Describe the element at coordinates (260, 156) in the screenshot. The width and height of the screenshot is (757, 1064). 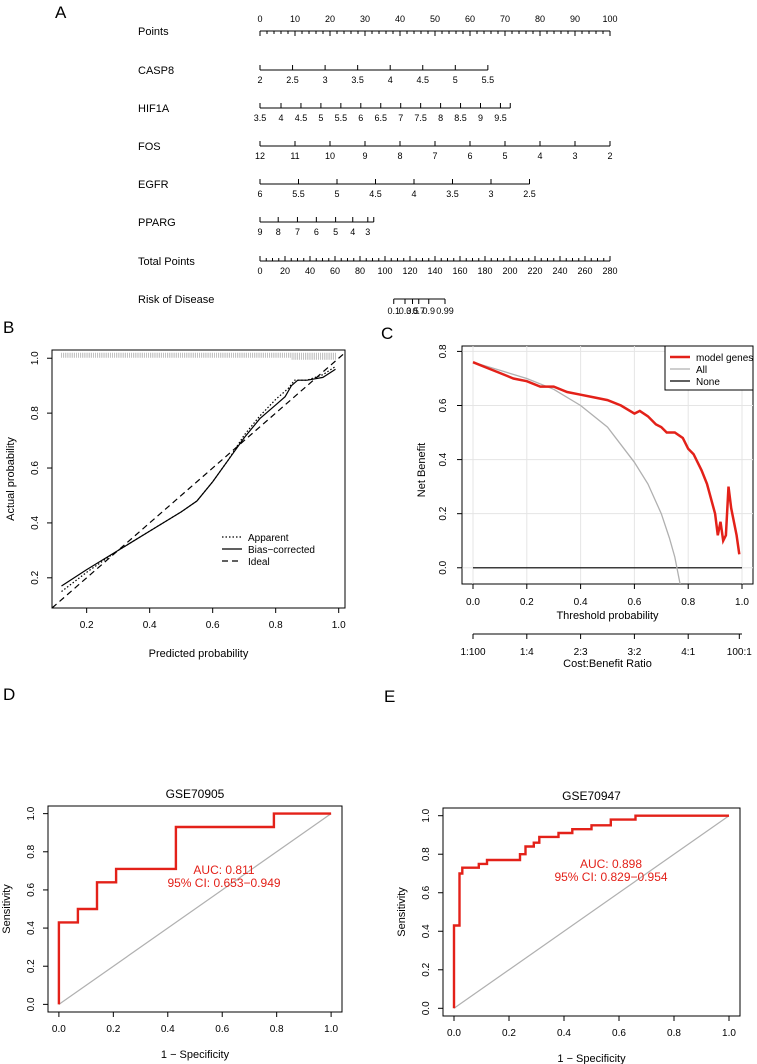
I see `predictor-axis-label: 12` at that location.